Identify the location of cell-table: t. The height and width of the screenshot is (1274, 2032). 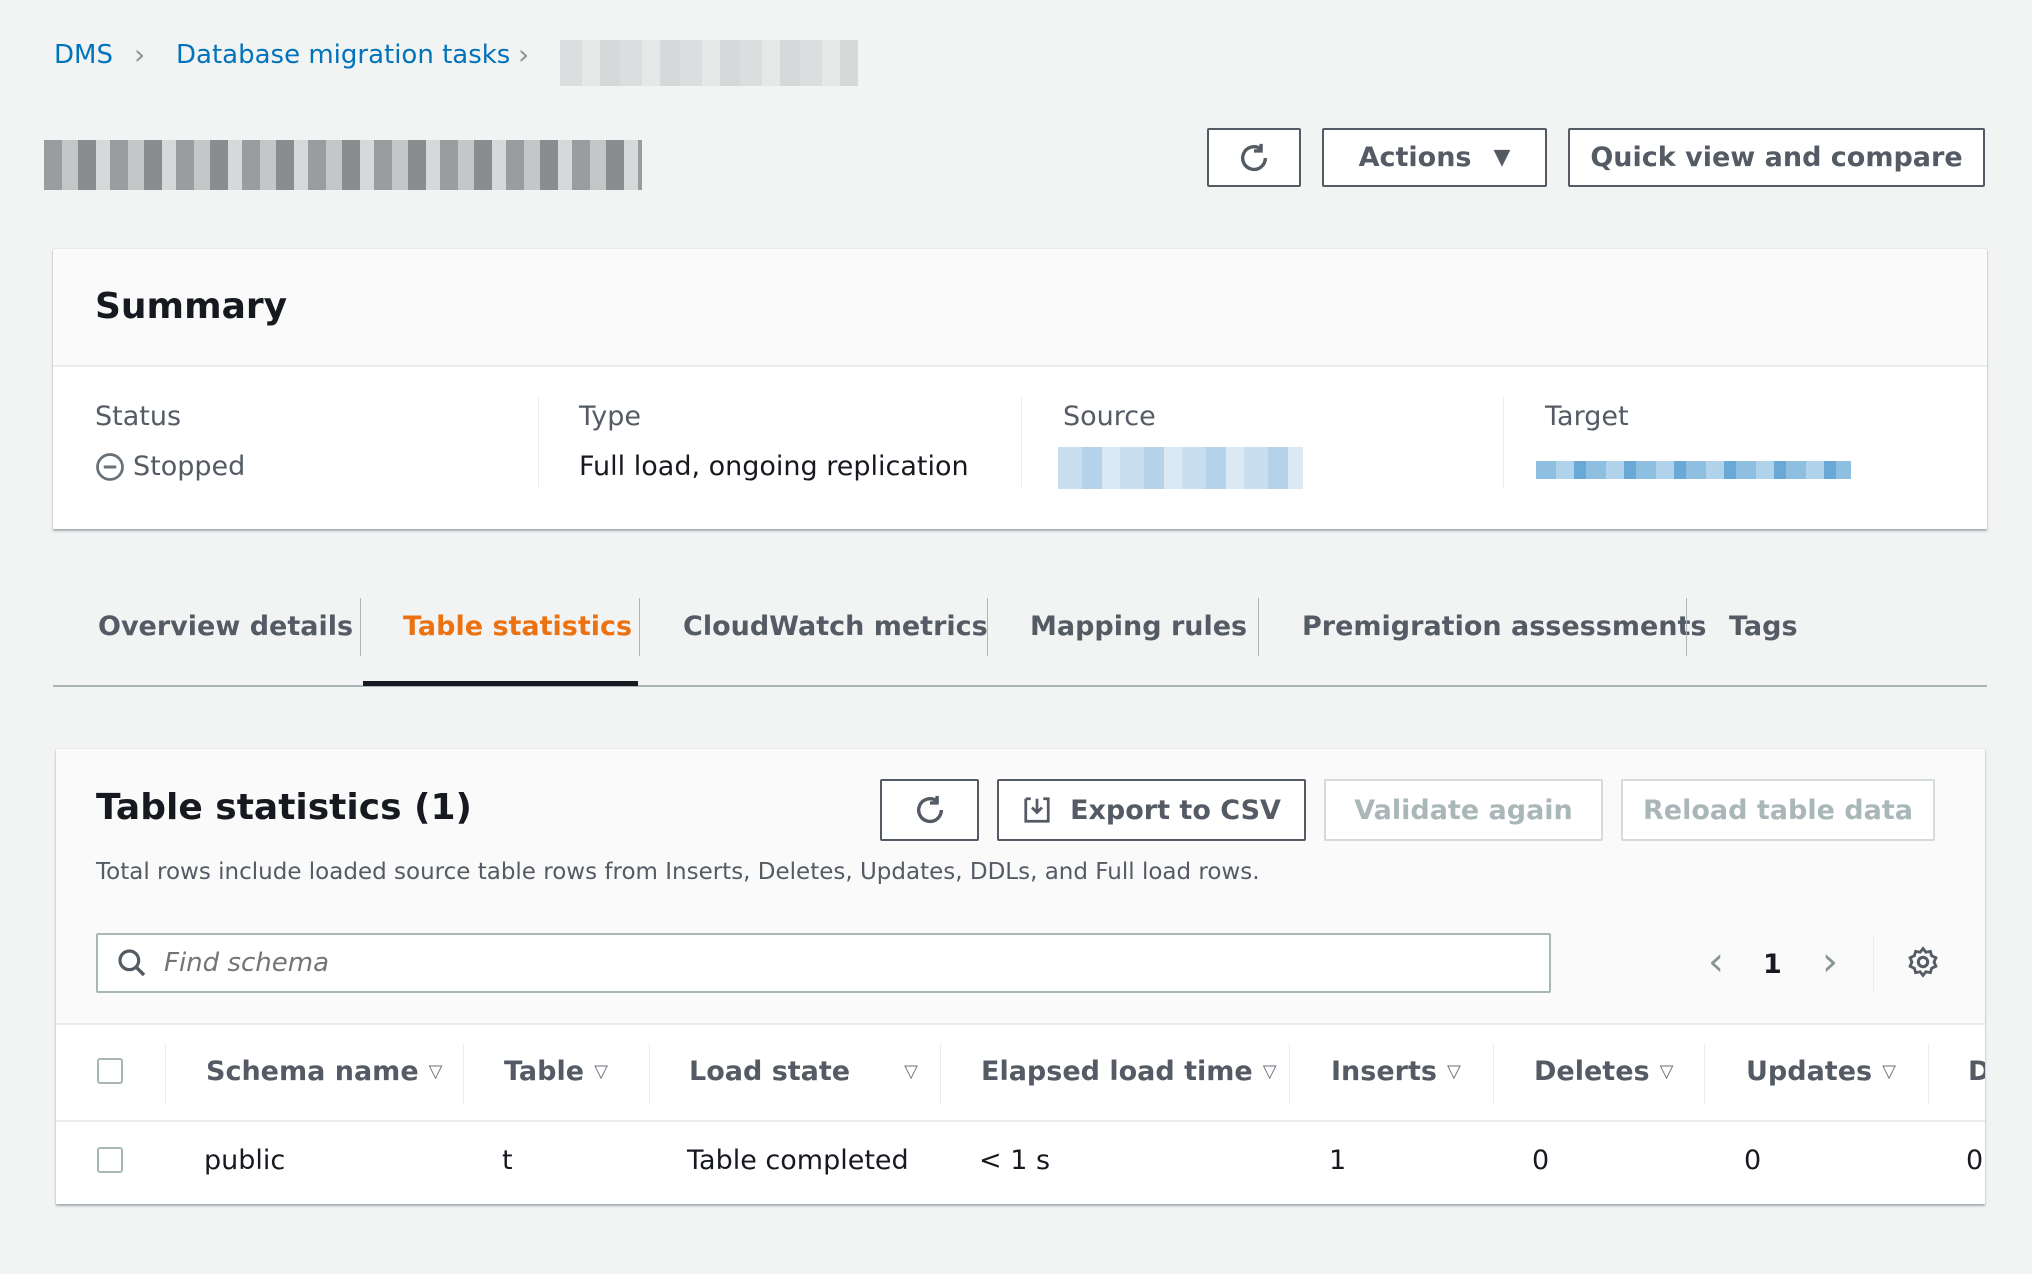
(507, 1160).